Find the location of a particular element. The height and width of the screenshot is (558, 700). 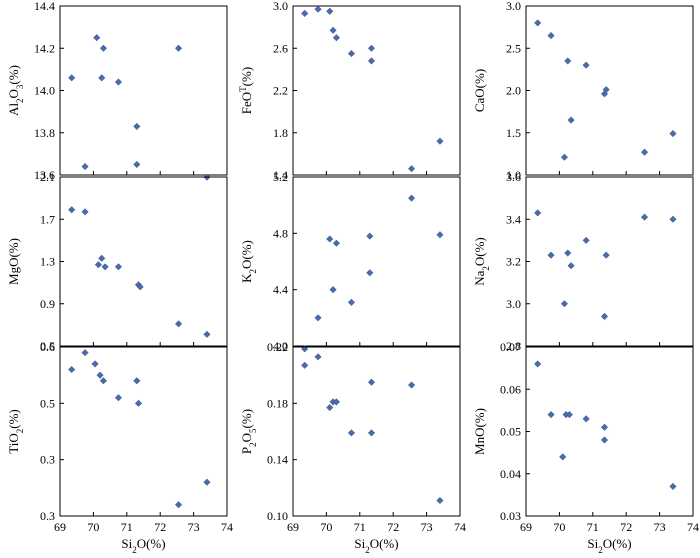

y-tick-label: 13.8 is located at coordinates (44, 133).